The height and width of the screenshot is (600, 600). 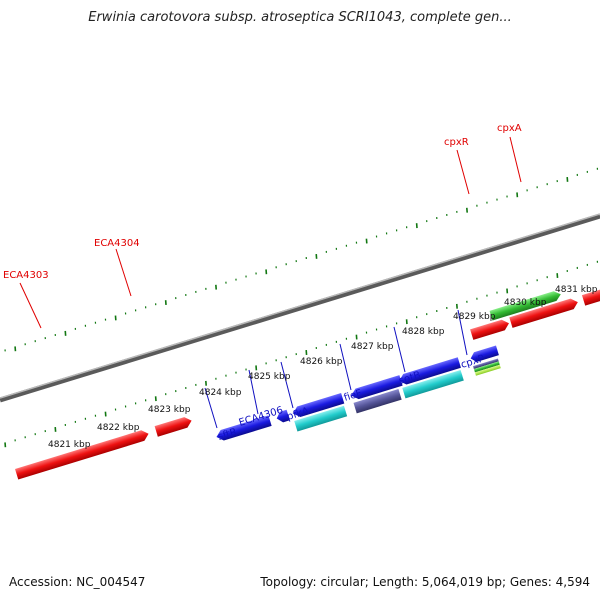 I want to click on label-sftR: sftR, so click(x=228, y=435).